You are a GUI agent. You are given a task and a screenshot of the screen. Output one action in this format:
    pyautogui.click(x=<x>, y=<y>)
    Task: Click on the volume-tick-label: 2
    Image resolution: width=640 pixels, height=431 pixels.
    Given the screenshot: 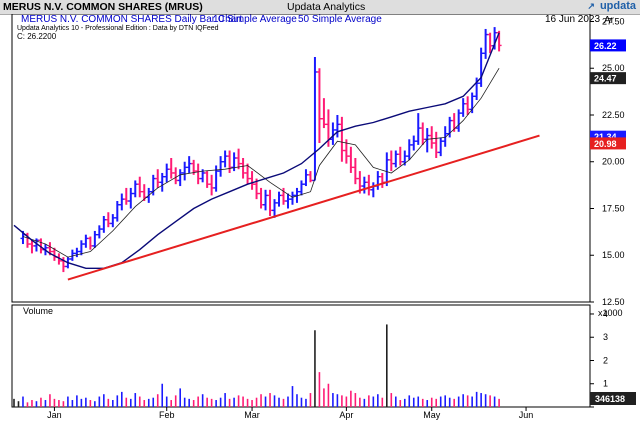 What is the action you would take?
    pyautogui.click(x=605, y=360)
    